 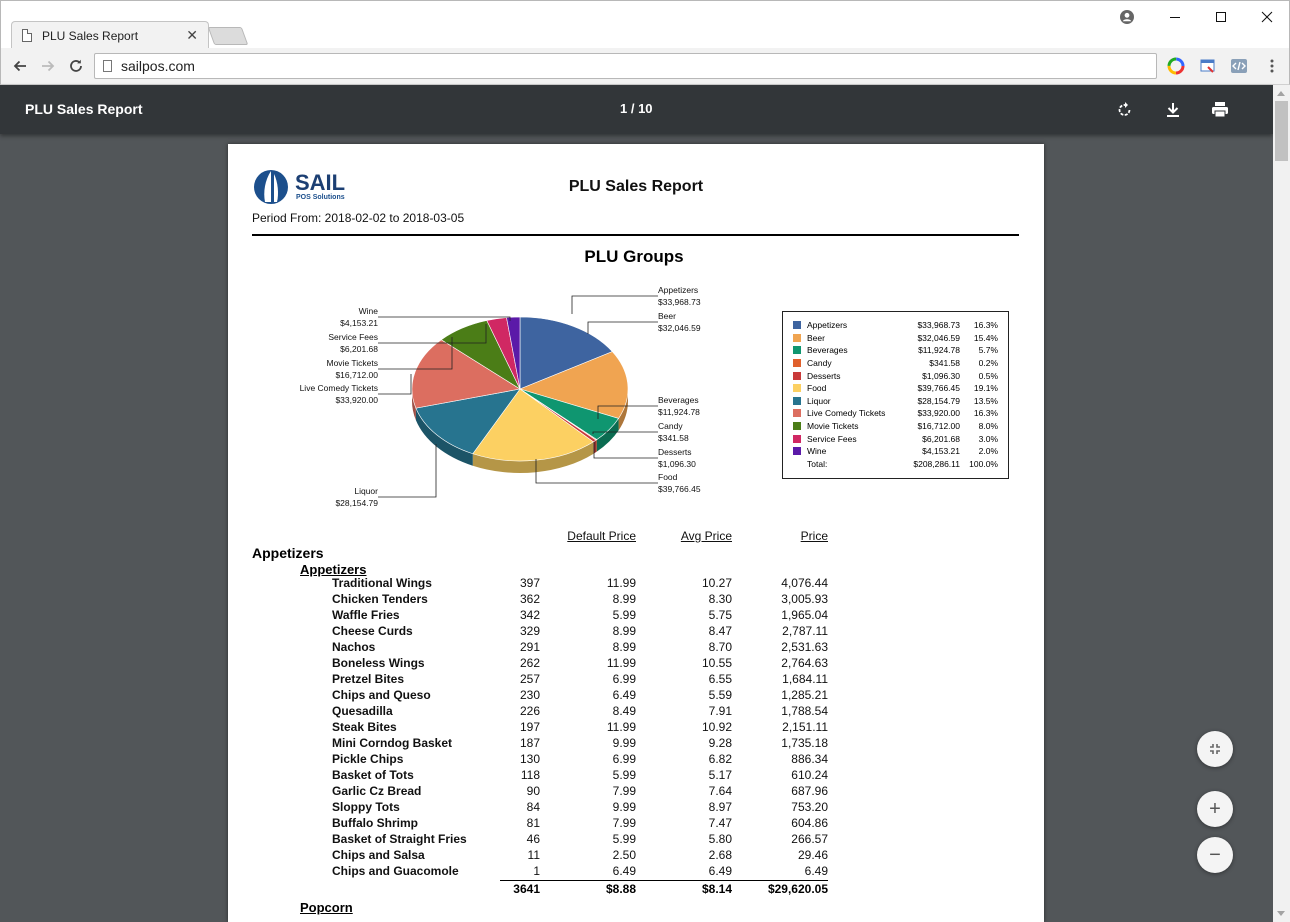 I want to click on item-price: 2,151.11, so click(x=805, y=727).